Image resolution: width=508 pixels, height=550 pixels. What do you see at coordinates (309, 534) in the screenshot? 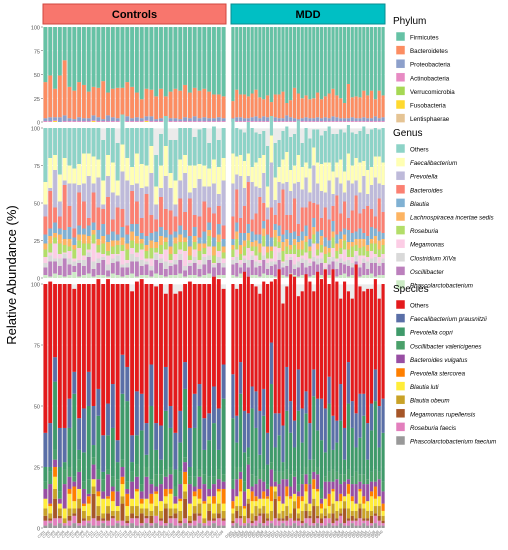
I see `x-tick-label: DS22` at bounding box center [309, 534].